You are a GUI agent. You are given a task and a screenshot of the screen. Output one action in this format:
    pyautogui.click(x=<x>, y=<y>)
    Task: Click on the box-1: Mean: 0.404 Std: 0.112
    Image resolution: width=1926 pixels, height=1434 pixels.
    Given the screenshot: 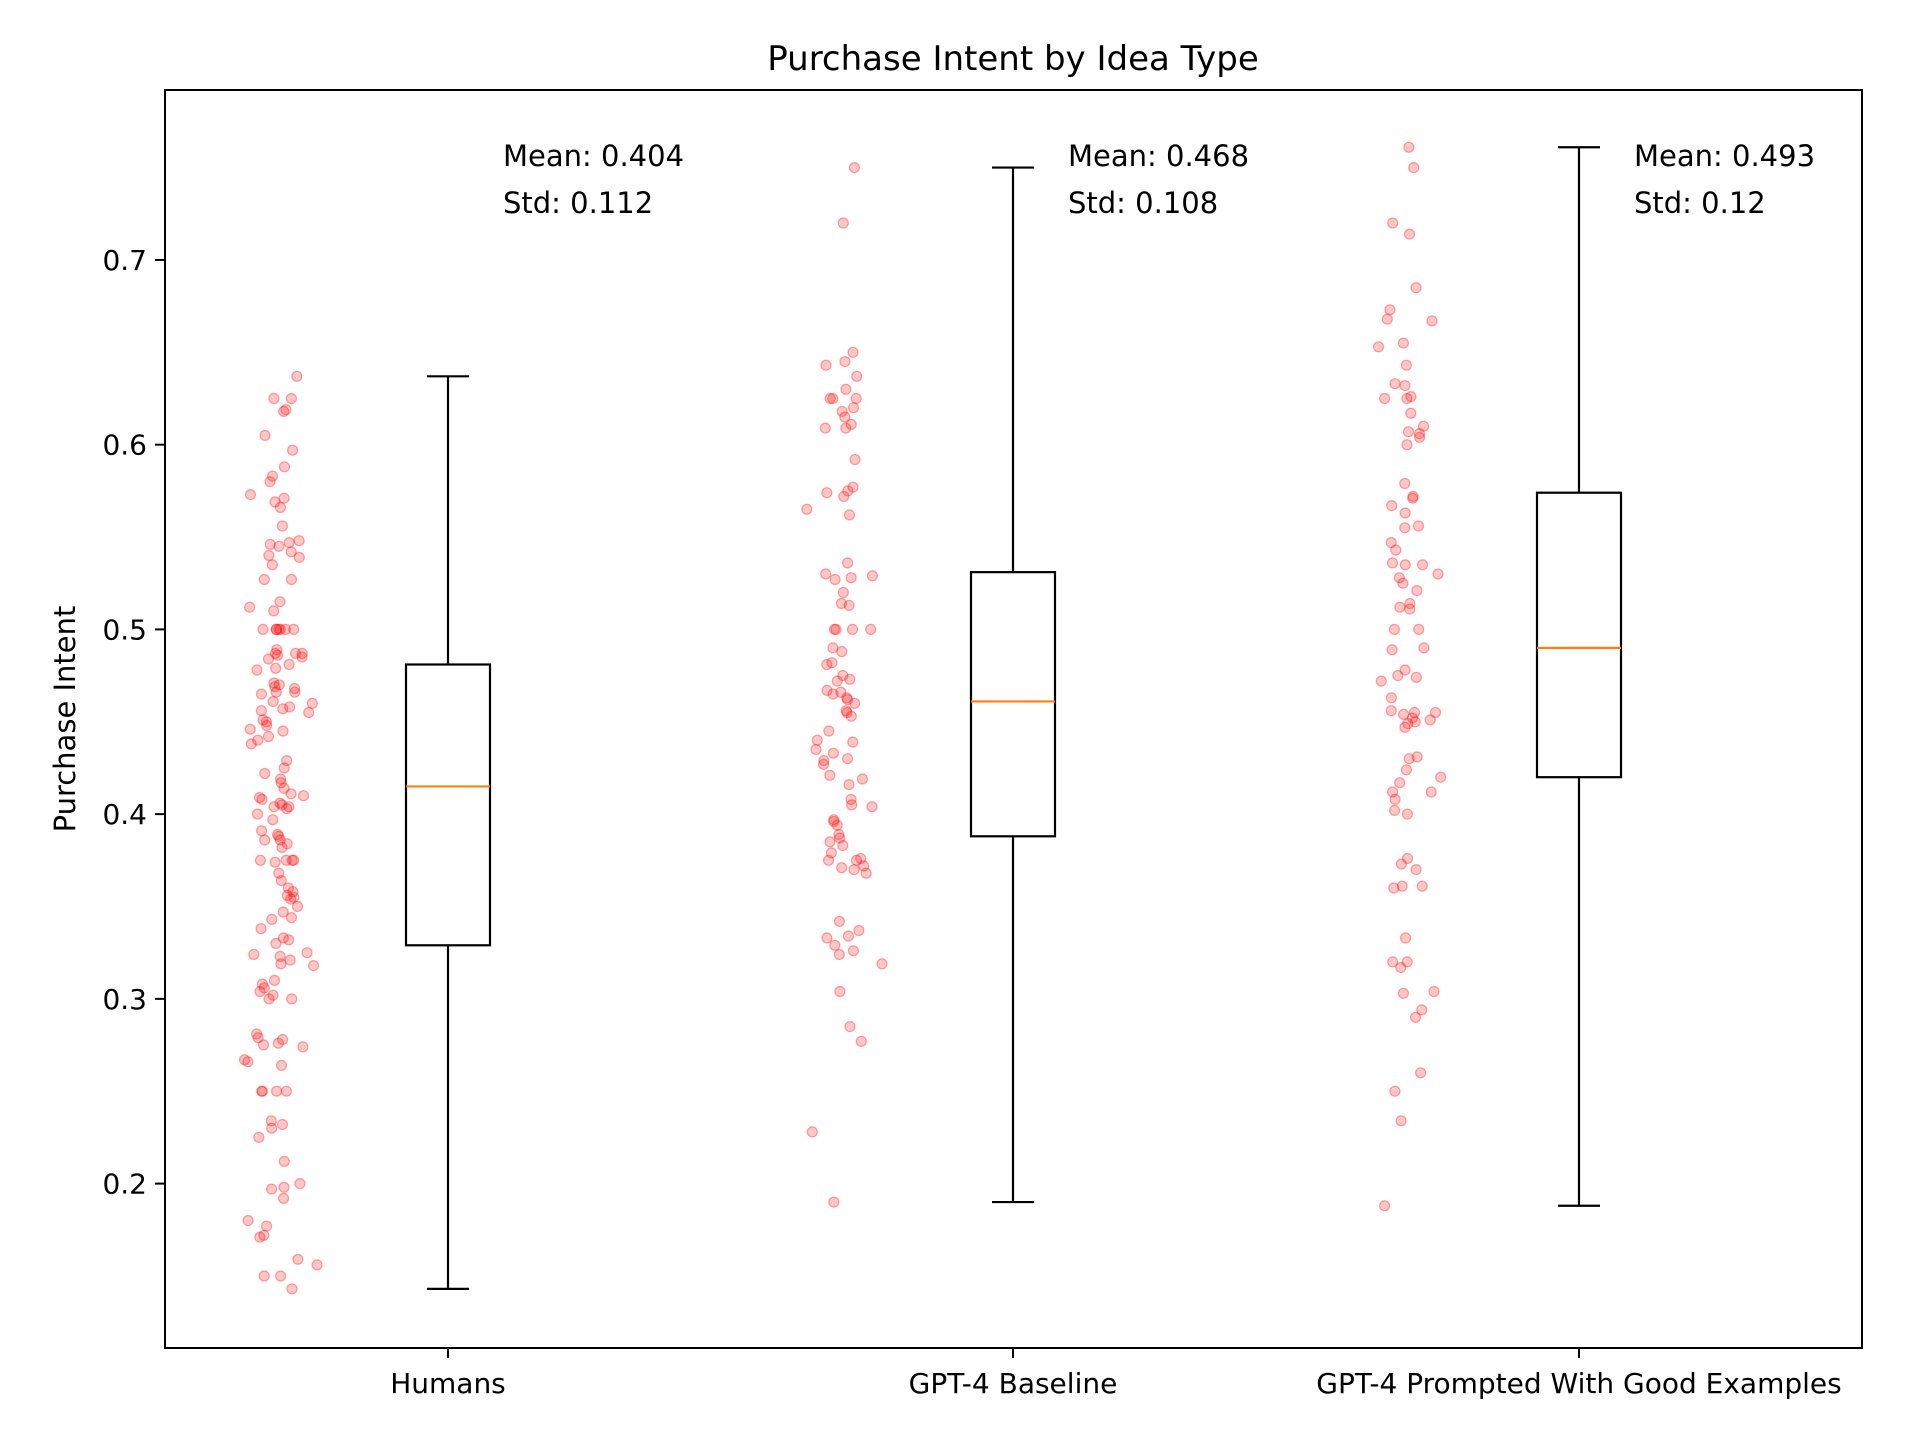 What is the action you would take?
    pyautogui.click(x=544, y=714)
    